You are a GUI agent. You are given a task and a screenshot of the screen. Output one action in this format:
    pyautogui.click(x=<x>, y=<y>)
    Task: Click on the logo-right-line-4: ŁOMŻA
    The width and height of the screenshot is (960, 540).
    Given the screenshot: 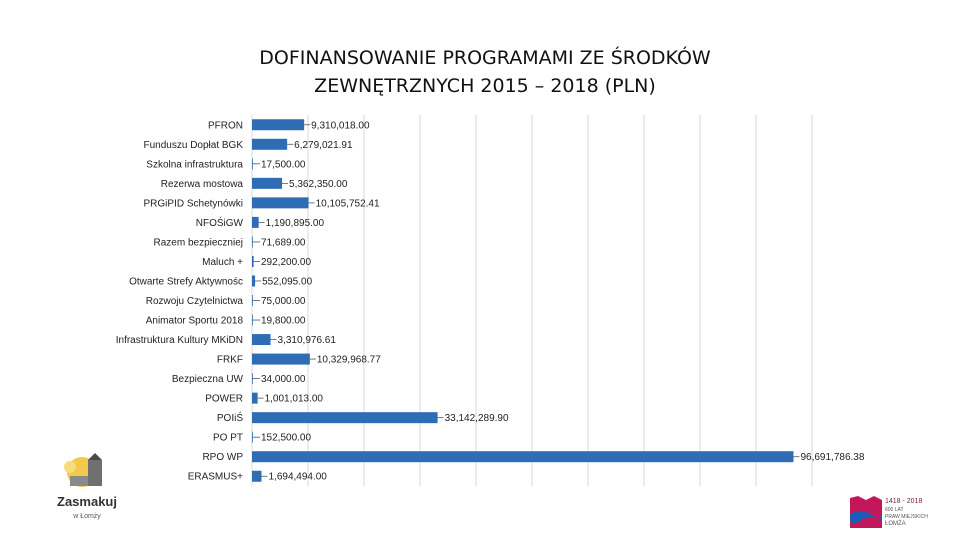 What is the action you would take?
    pyautogui.click(x=895, y=523)
    